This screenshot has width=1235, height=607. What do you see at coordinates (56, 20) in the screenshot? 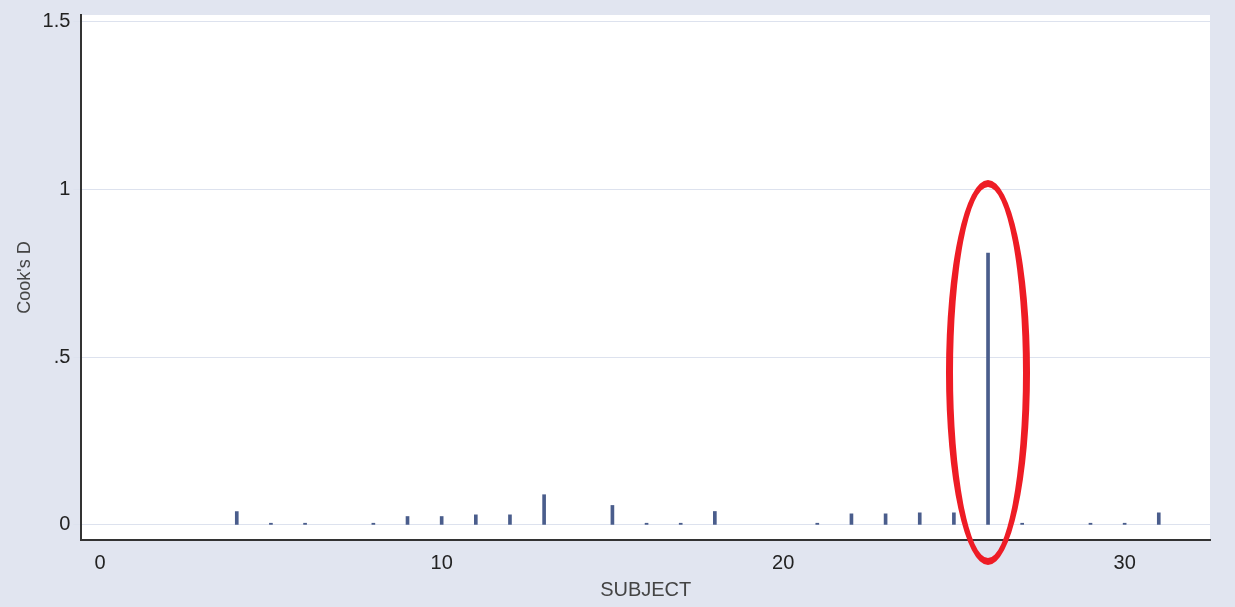
I see `y-tick-label: 1.5` at bounding box center [56, 20].